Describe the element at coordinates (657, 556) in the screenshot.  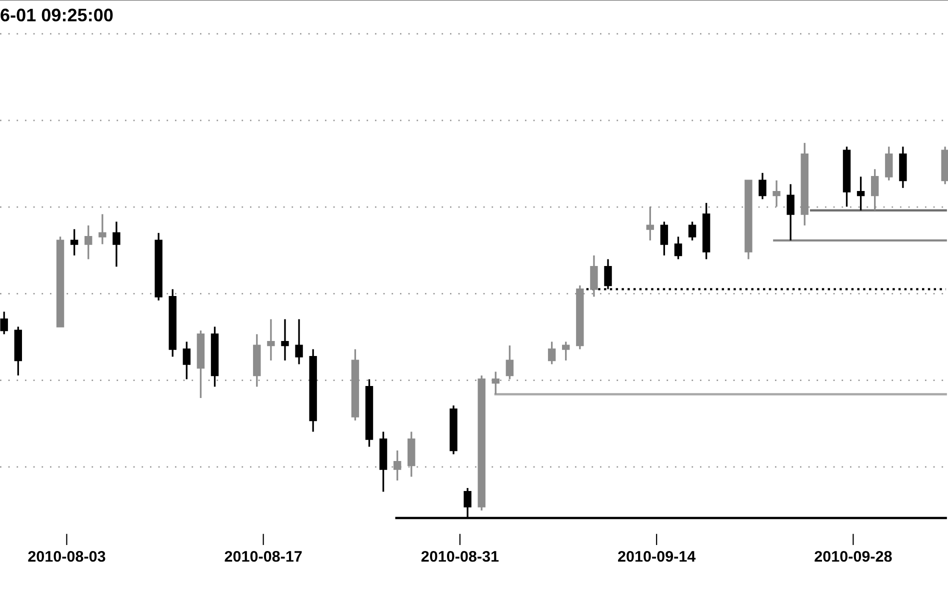
I see `x-tick-label: 2010-09-14` at that location.